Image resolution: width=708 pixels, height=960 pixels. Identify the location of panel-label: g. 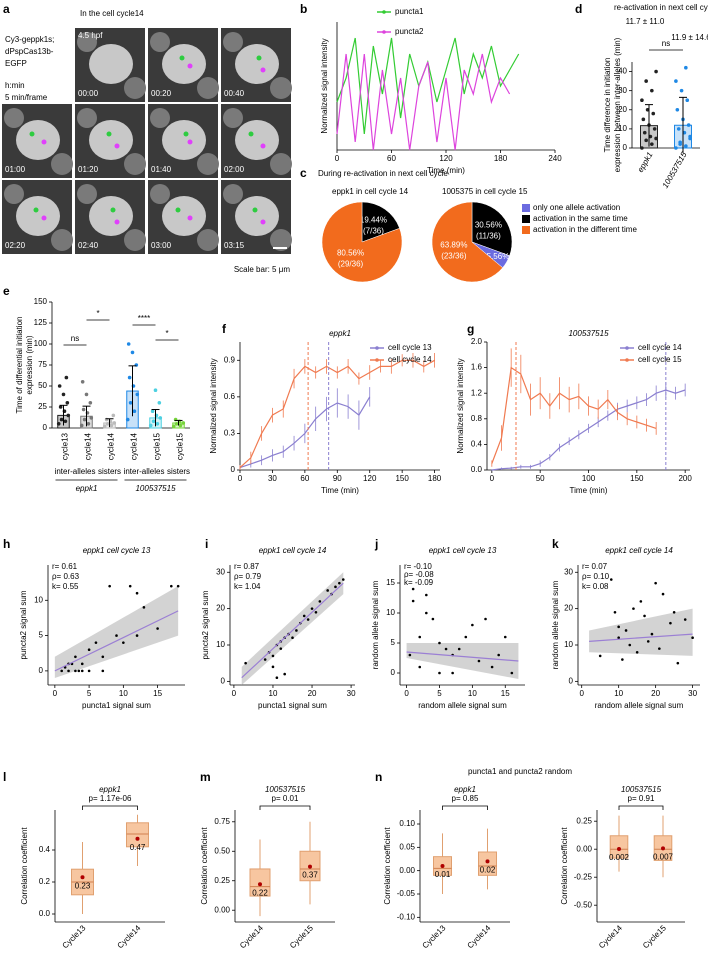
(470, 329).